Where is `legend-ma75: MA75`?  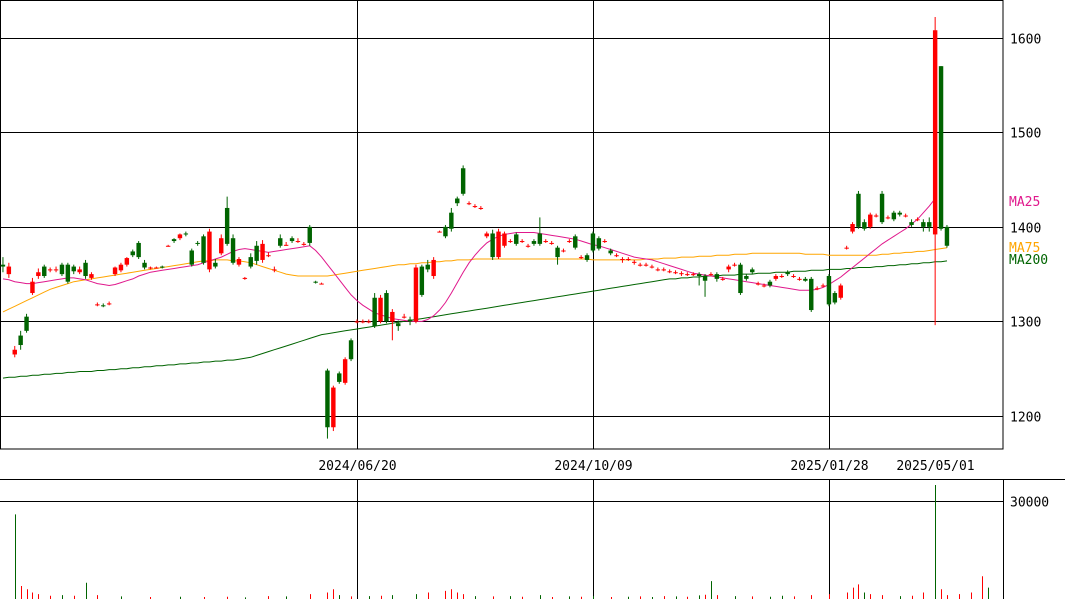
legend-ma75: MA75 is located at coordinates (1024, 248).